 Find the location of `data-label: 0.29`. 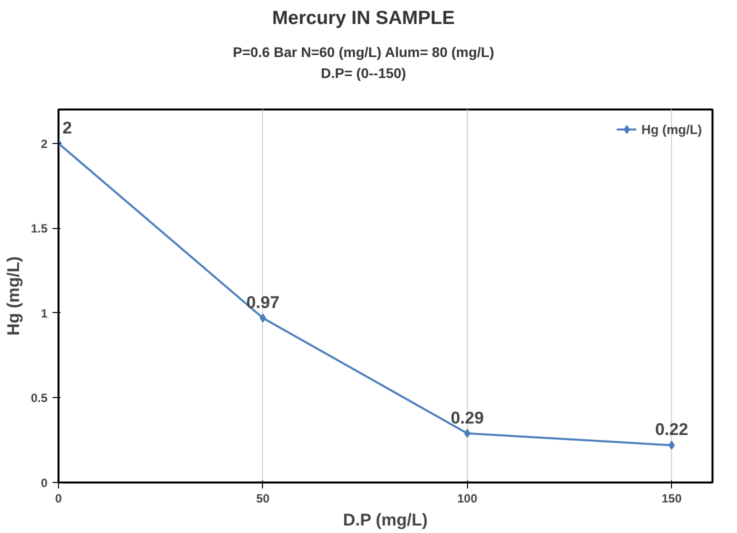

data-label: 0.29 is located at coordinates (467, 418).